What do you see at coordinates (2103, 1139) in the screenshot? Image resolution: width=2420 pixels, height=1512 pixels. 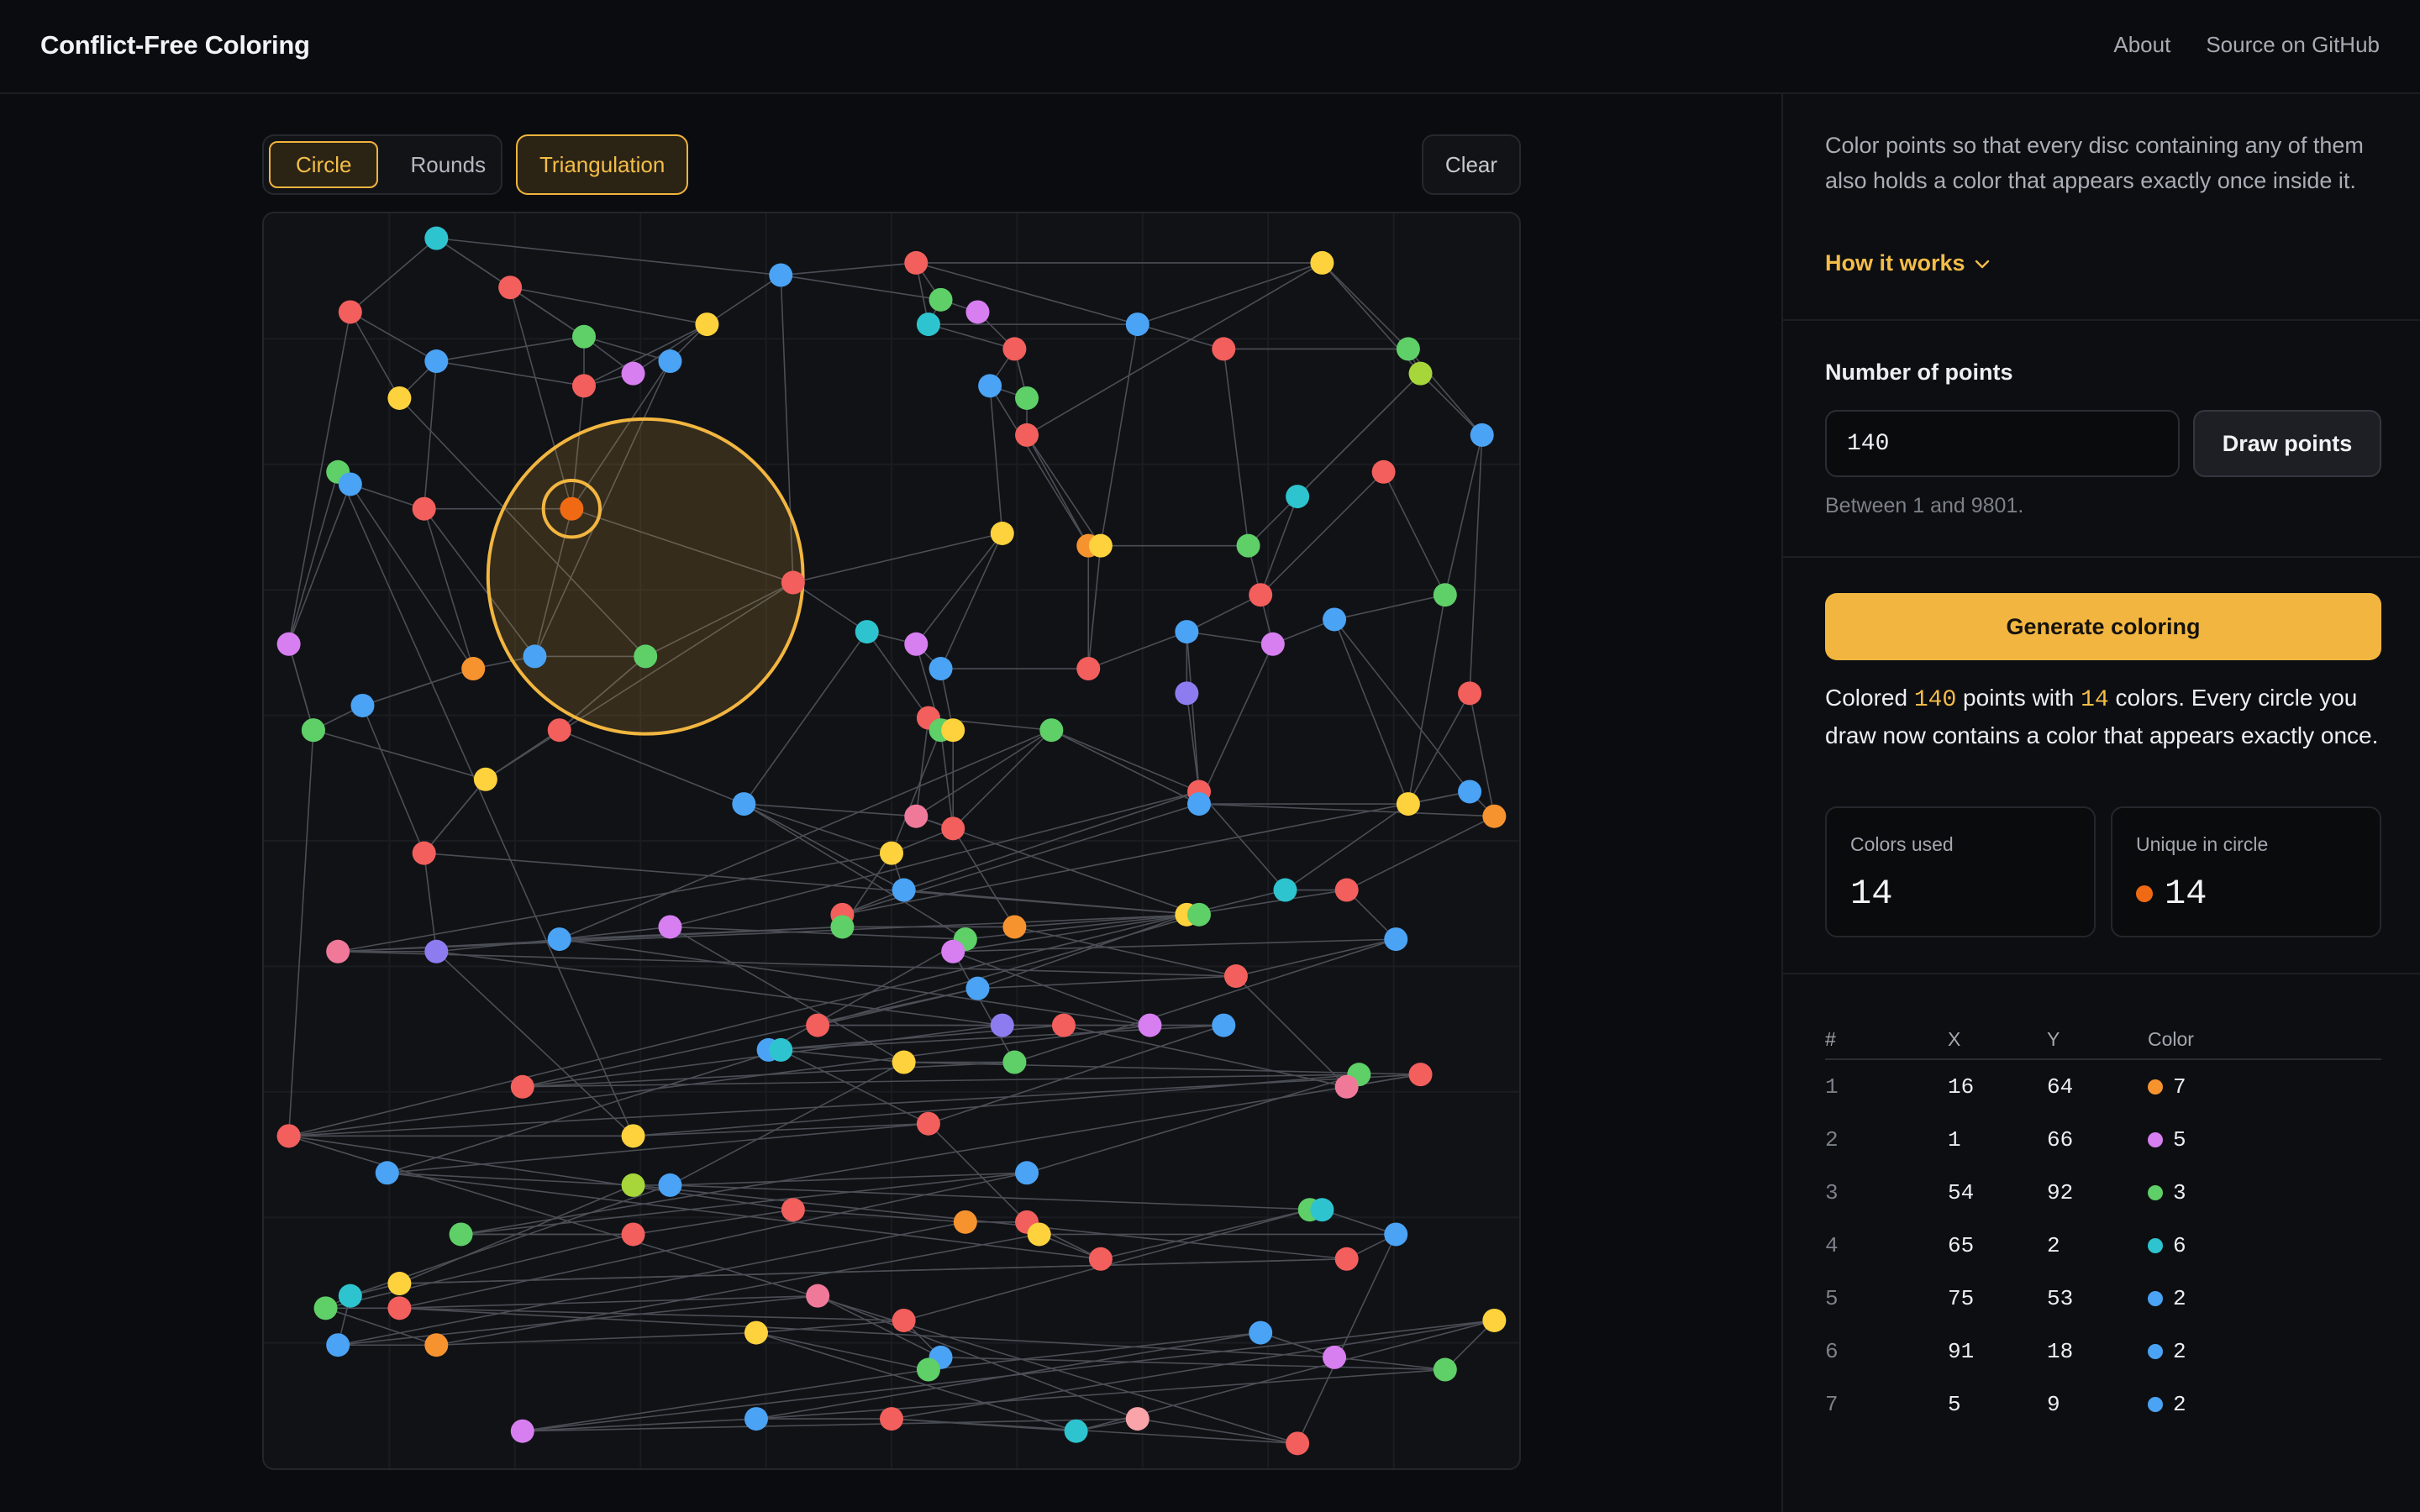 I see `table-row: 2 1 66 5` at bounding box center [2103, 1139].